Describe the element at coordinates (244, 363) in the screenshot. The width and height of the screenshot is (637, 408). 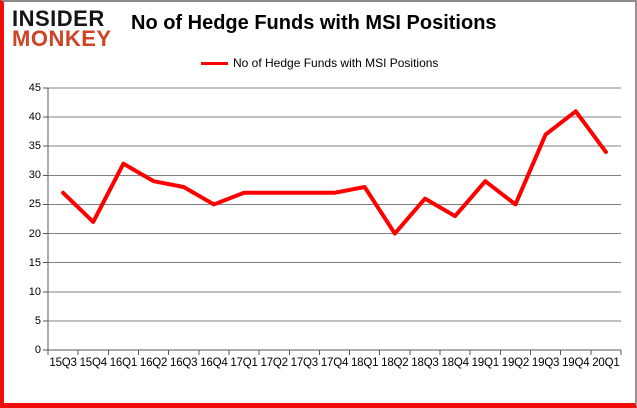
I see `x-axis-label: 17Q1` at that location.